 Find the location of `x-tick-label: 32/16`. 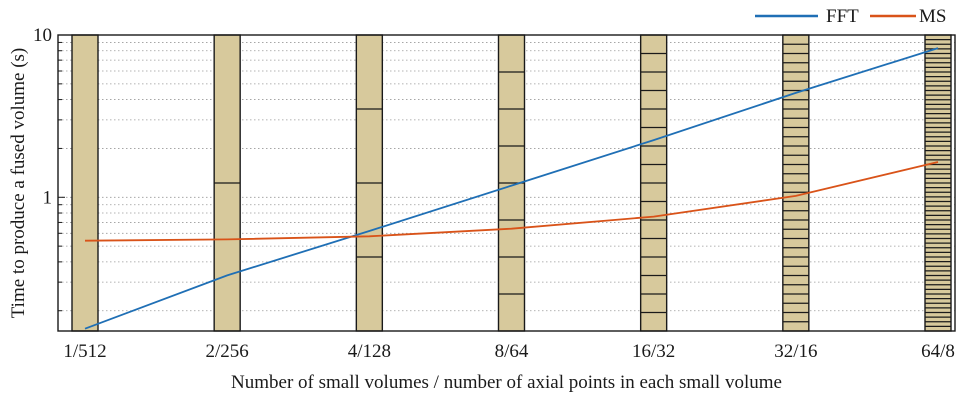

x-tick-label: 32/16 is located at coordinates (795, 351).